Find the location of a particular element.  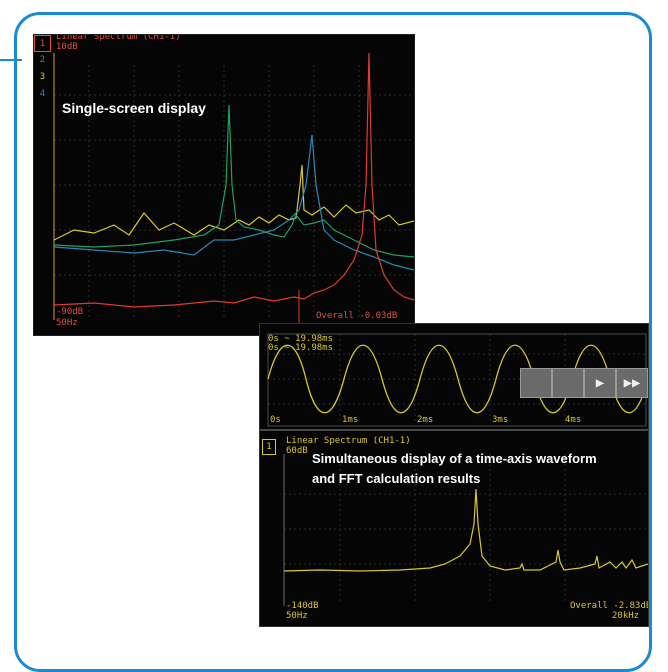

fft-channel-button: 1 is located at coordinates (269, 447).